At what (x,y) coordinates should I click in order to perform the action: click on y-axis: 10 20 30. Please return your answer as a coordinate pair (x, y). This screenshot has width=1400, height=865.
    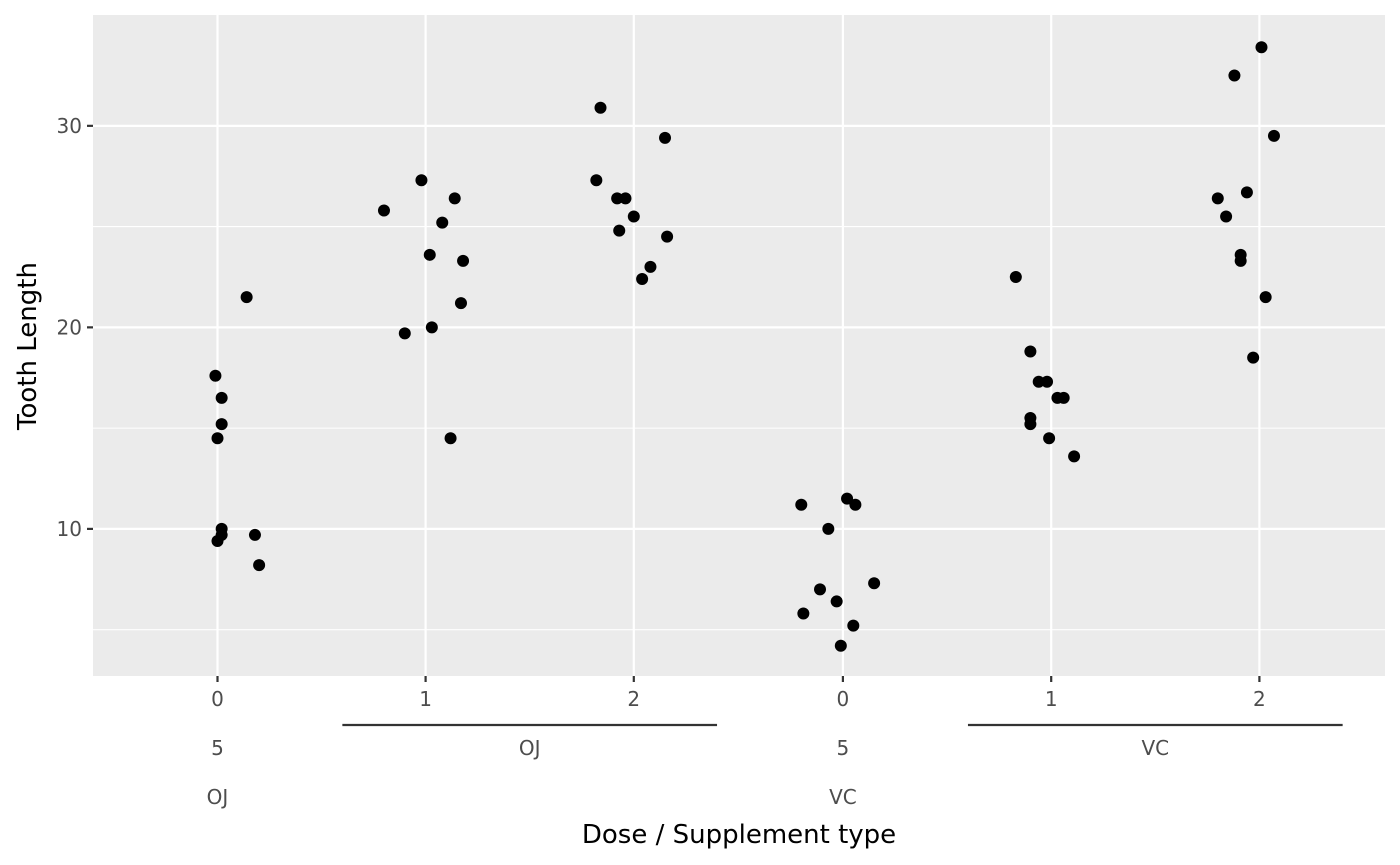
    Looking at the image, I should click on (75, 327).